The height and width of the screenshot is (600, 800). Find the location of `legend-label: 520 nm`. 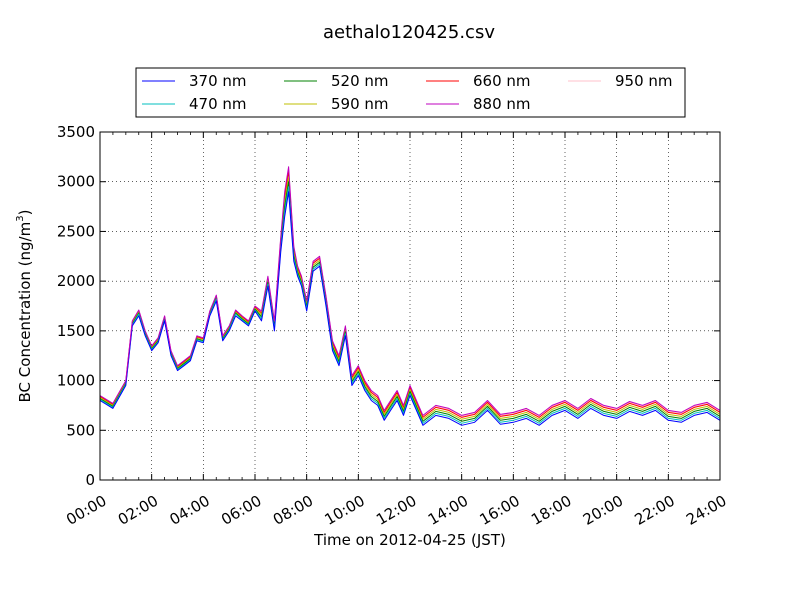

legend-label: 520 nm is located at coordinates (360, 81).